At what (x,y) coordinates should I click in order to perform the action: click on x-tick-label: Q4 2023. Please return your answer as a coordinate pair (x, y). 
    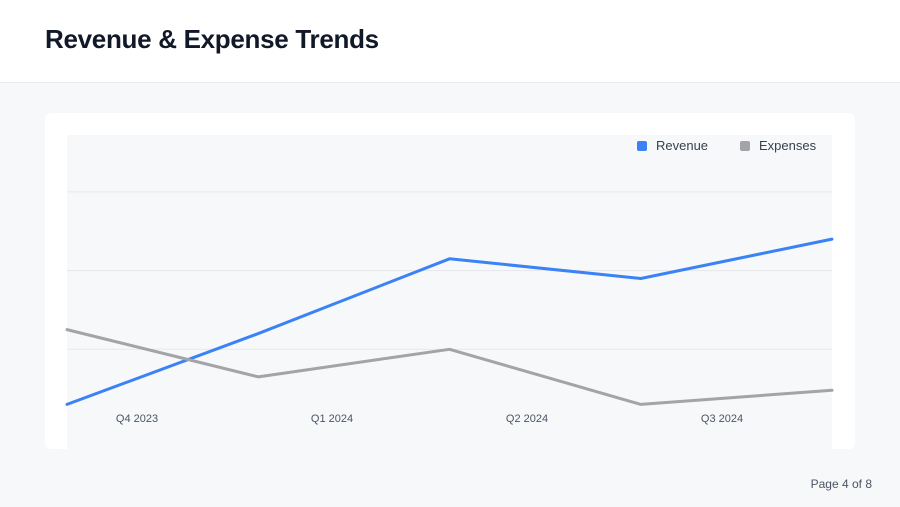
    Looking at the image, I should click on (137, 419).